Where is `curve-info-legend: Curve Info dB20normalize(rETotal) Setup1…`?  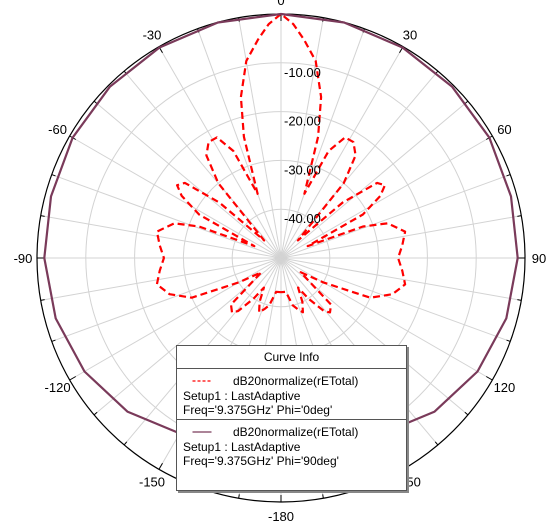
curve-info-legend: Curve Info dB20normalize(rETotal) Setup1… is located at coordinates (291, 418).